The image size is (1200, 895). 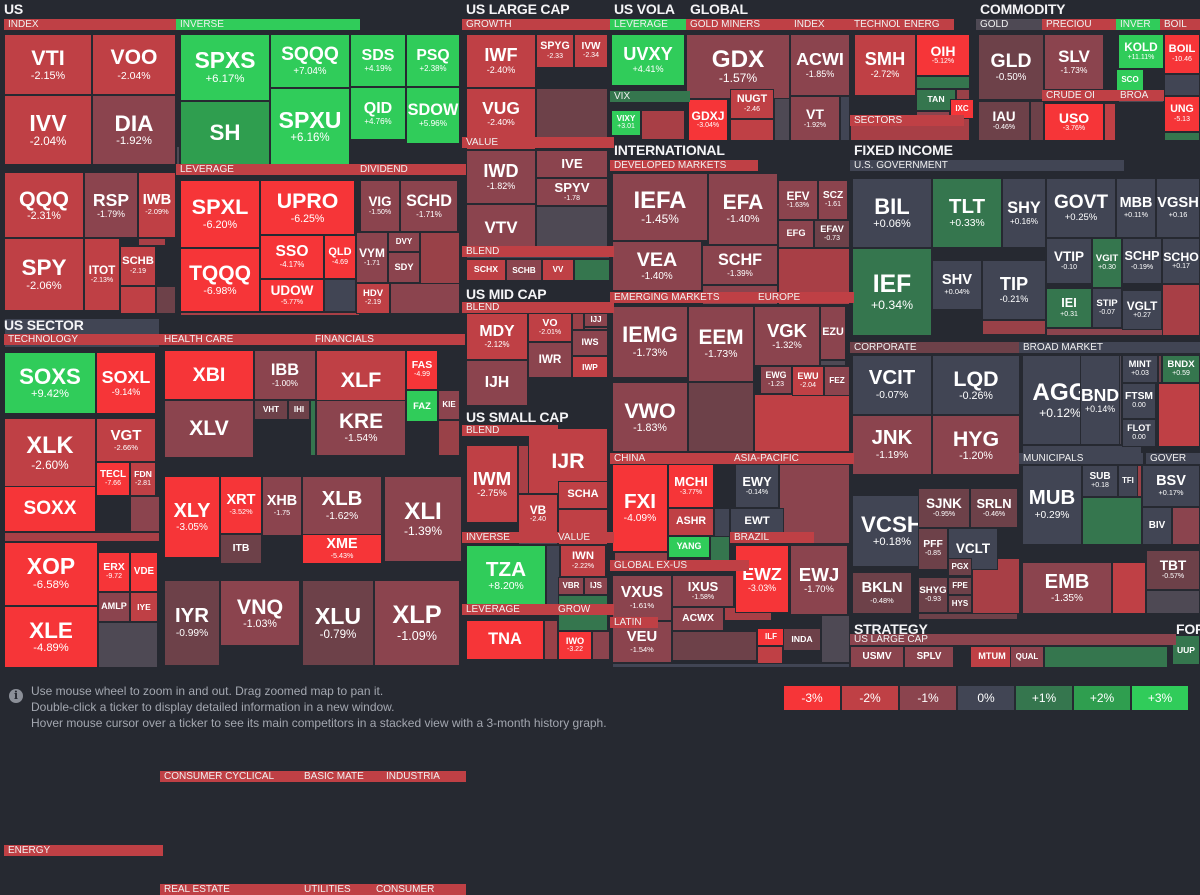 I want to click on ticker-tile-vv: VV, so click(x=558, y=270).